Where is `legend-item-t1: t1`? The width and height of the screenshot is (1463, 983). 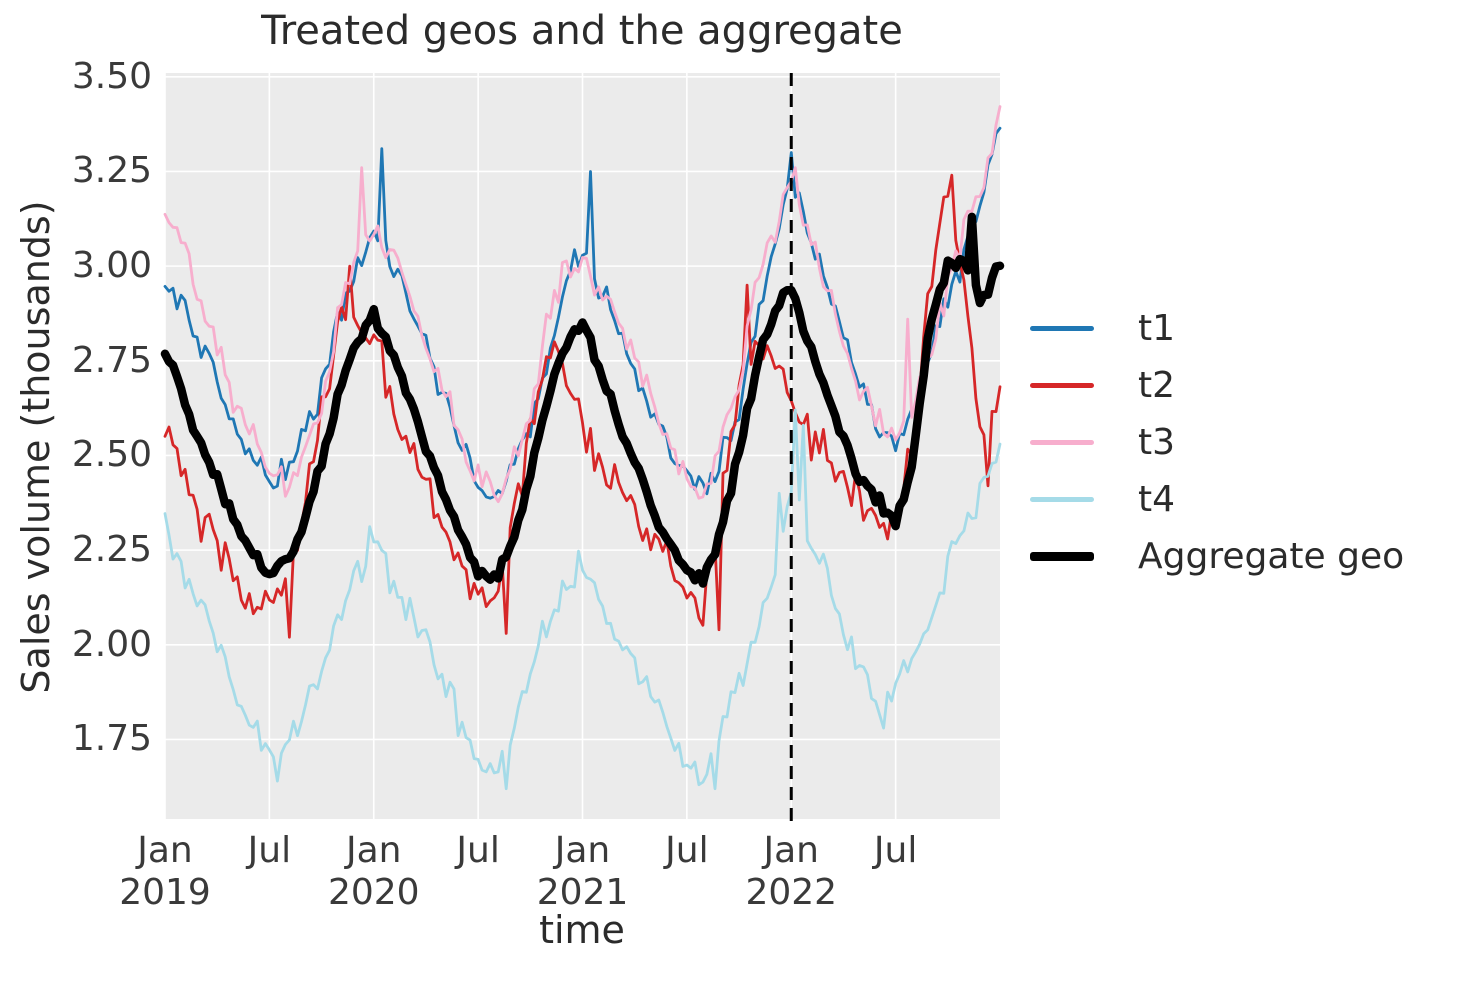 legend-item-t1: t1 is located at coordinates (1217, 328).